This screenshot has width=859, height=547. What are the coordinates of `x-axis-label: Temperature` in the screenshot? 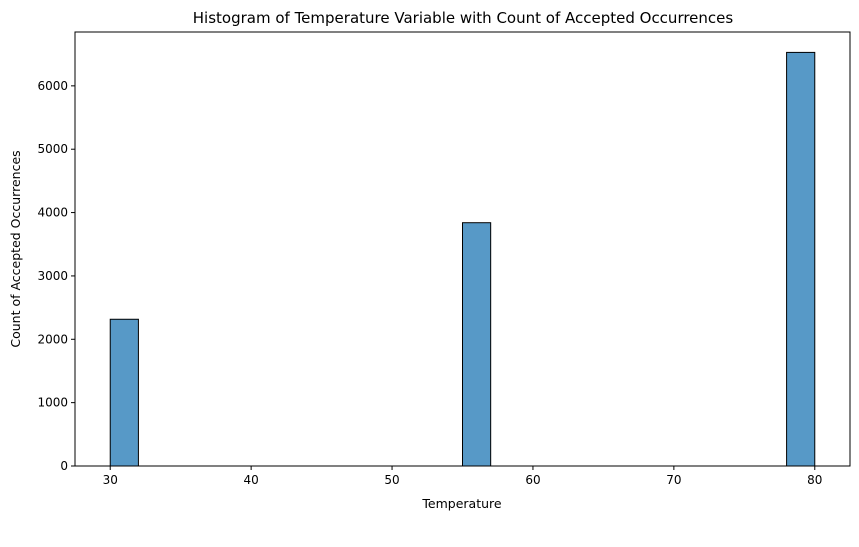 It's located at (461, 503).